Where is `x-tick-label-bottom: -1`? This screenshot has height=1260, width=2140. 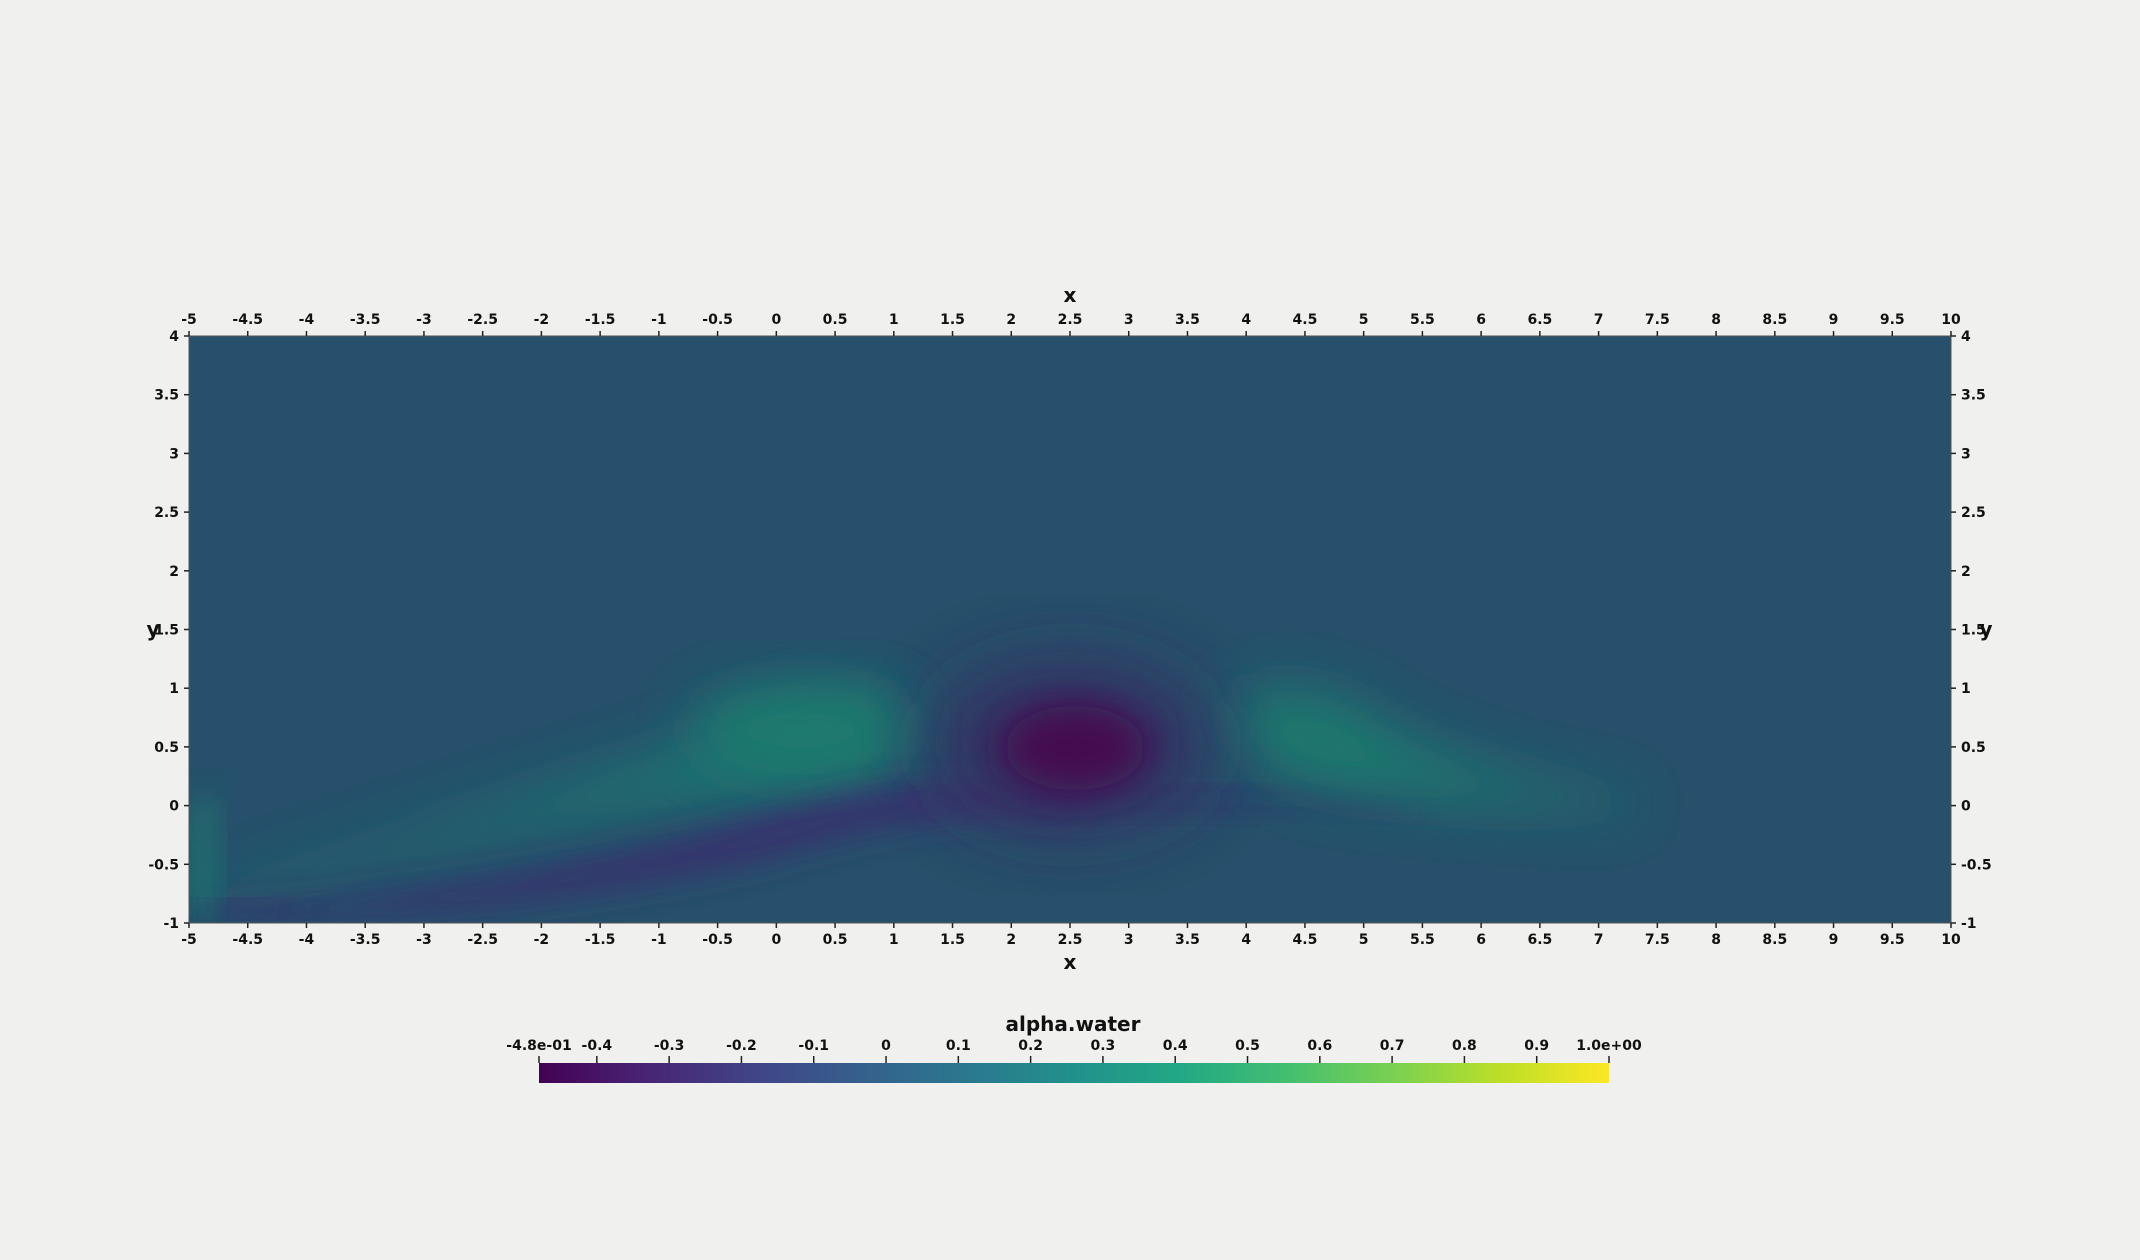 x-tick-label-bottom: -1 is located at coordinates (659, 940).